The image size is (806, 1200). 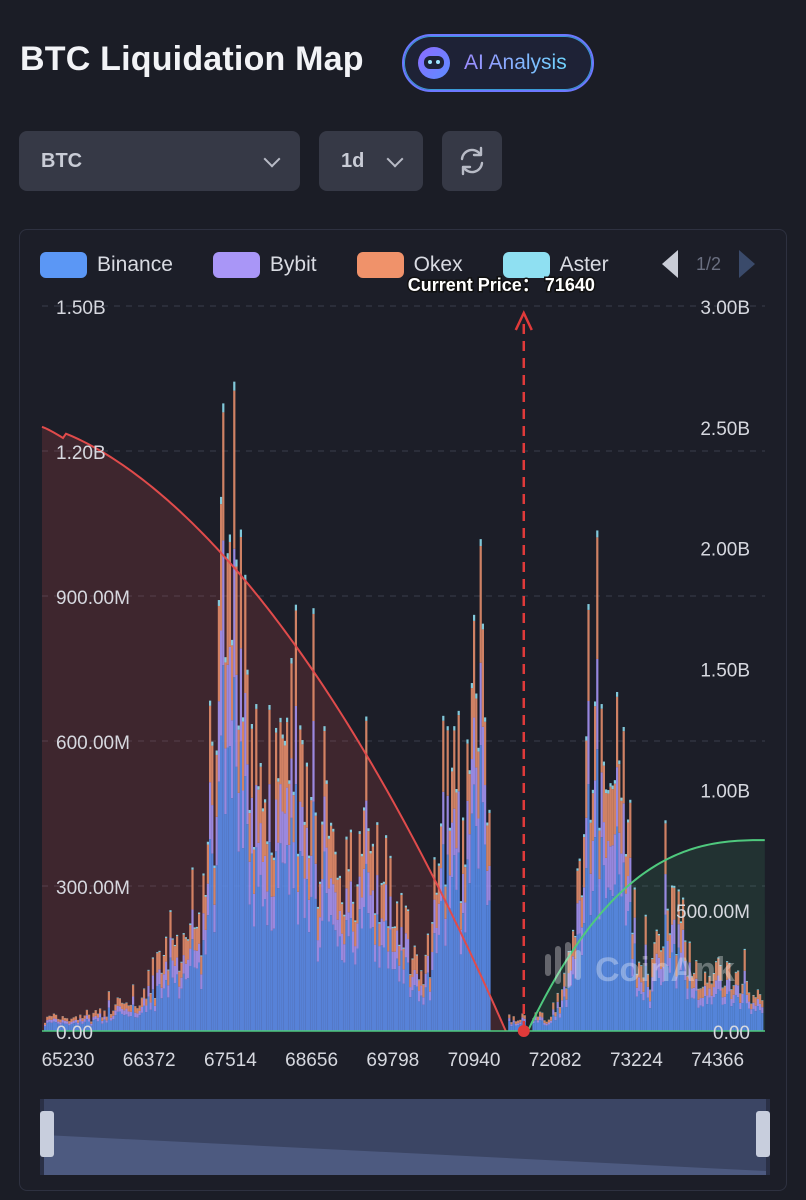 What do you see at coordinates (747, 264) in the screenshot?
I see `legend-next-icon` at bounding box center [747, 264].